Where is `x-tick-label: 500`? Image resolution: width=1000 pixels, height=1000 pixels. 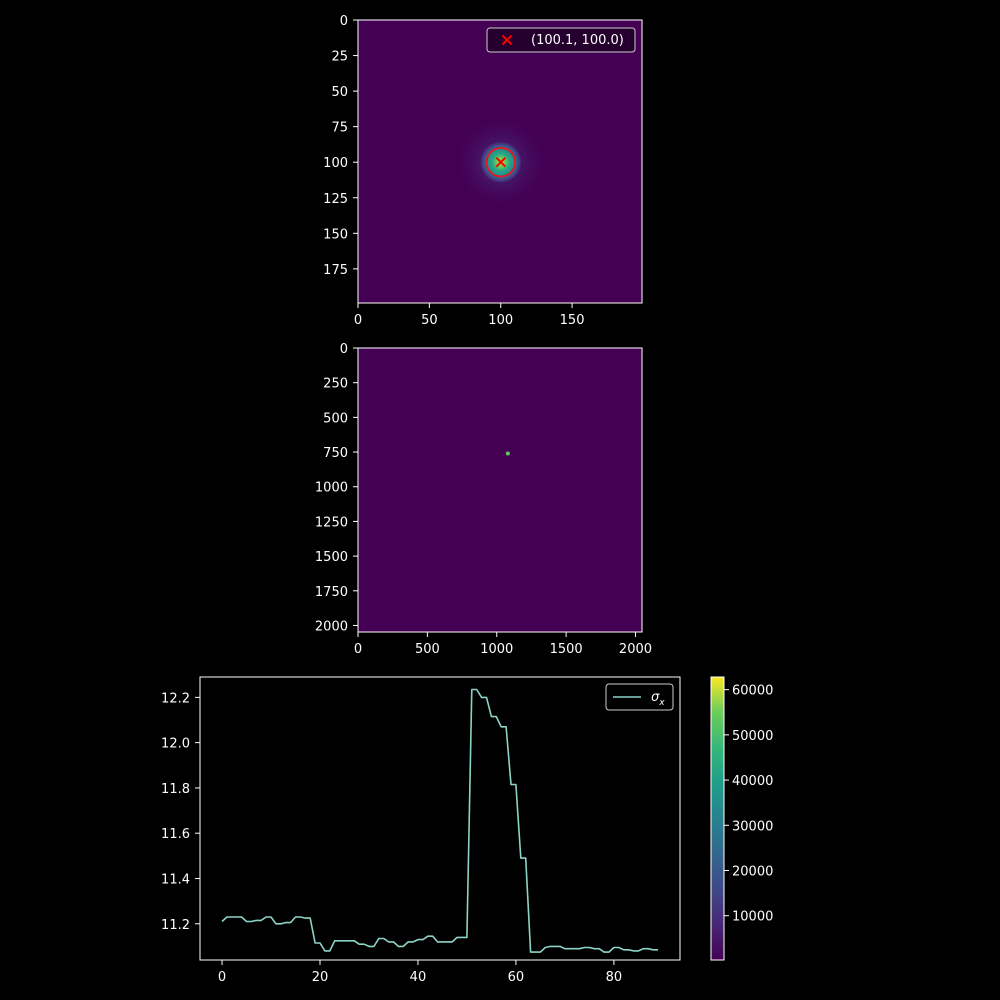
x-tick-label: 500 is located at coordinates (427, 649).